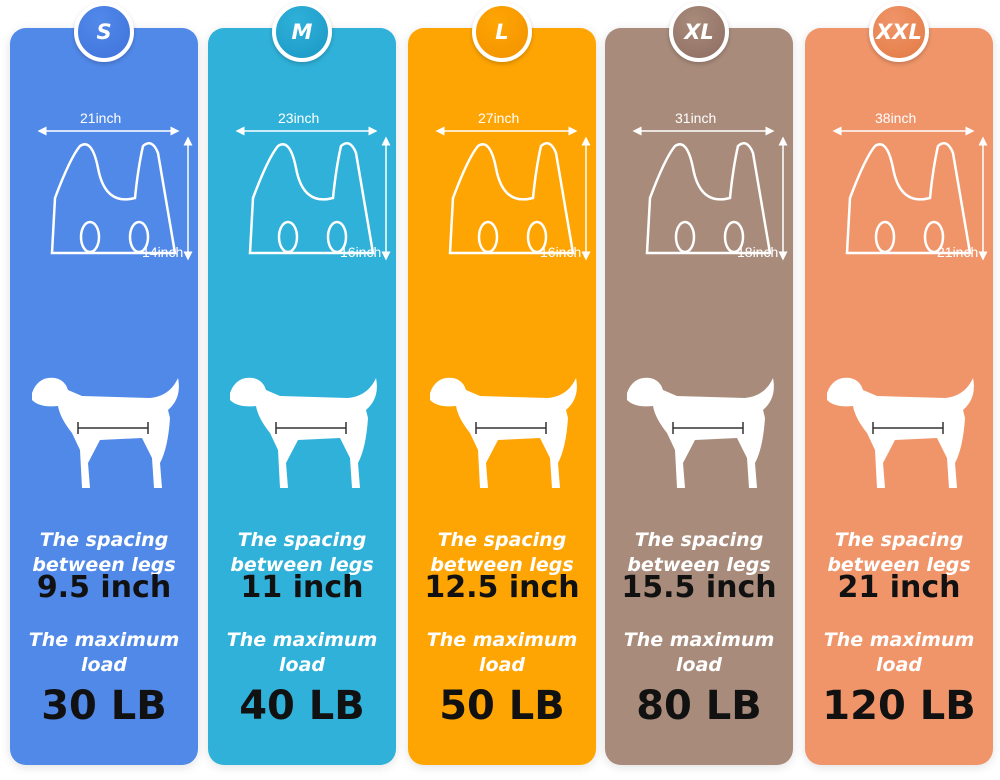 The width and height of the screenshot is (1000, 780). Describe the element at coordinates (302, 587) in the screenshot. I see `spacing-value: 11 inch` at that location.